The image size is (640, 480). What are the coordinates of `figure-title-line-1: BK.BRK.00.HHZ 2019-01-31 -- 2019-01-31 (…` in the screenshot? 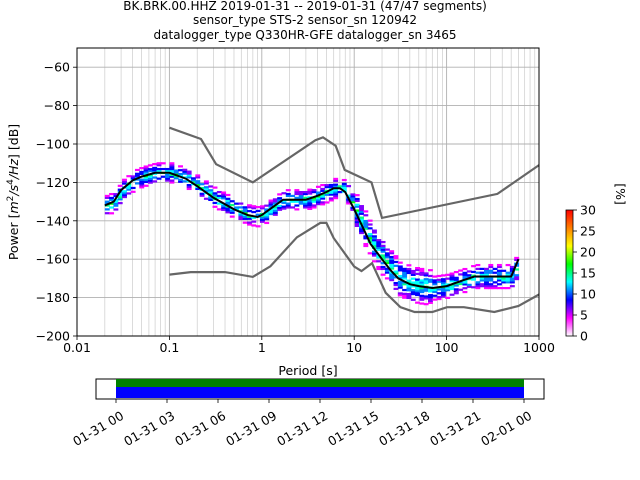 It's located at (305, 6).